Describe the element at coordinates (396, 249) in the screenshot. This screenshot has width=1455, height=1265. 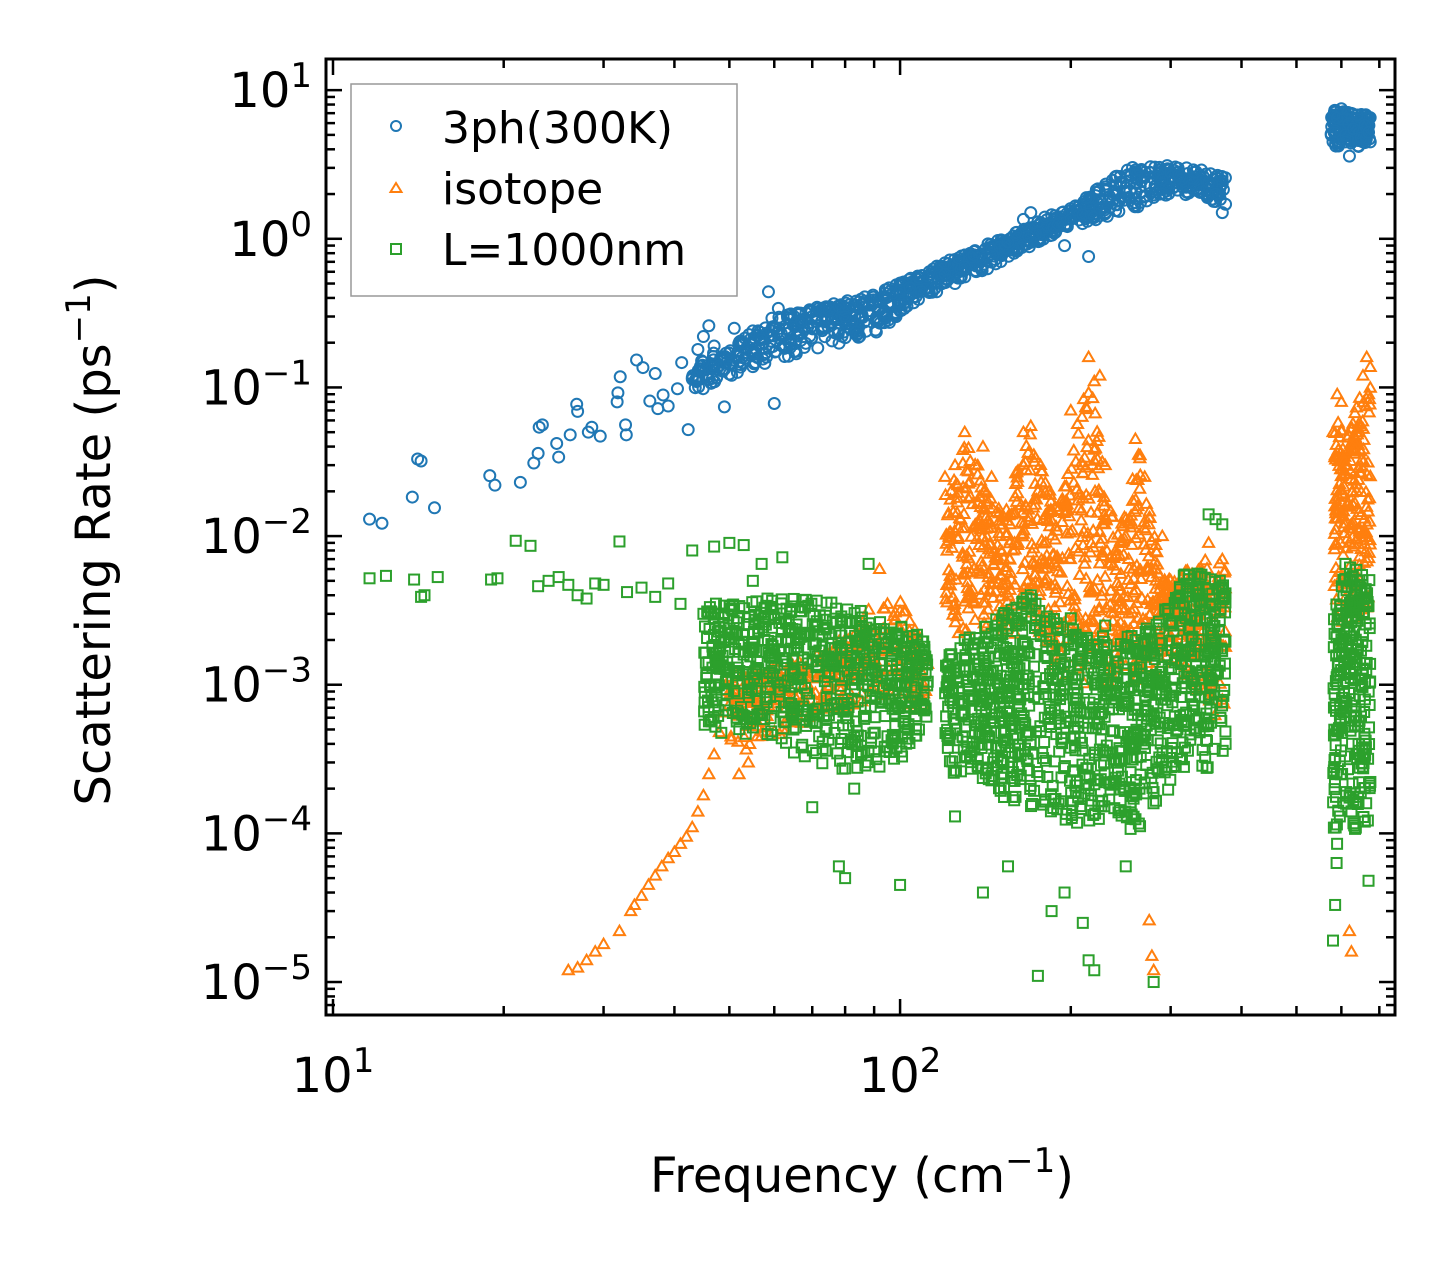
I see `legend-marker-square` at that location.